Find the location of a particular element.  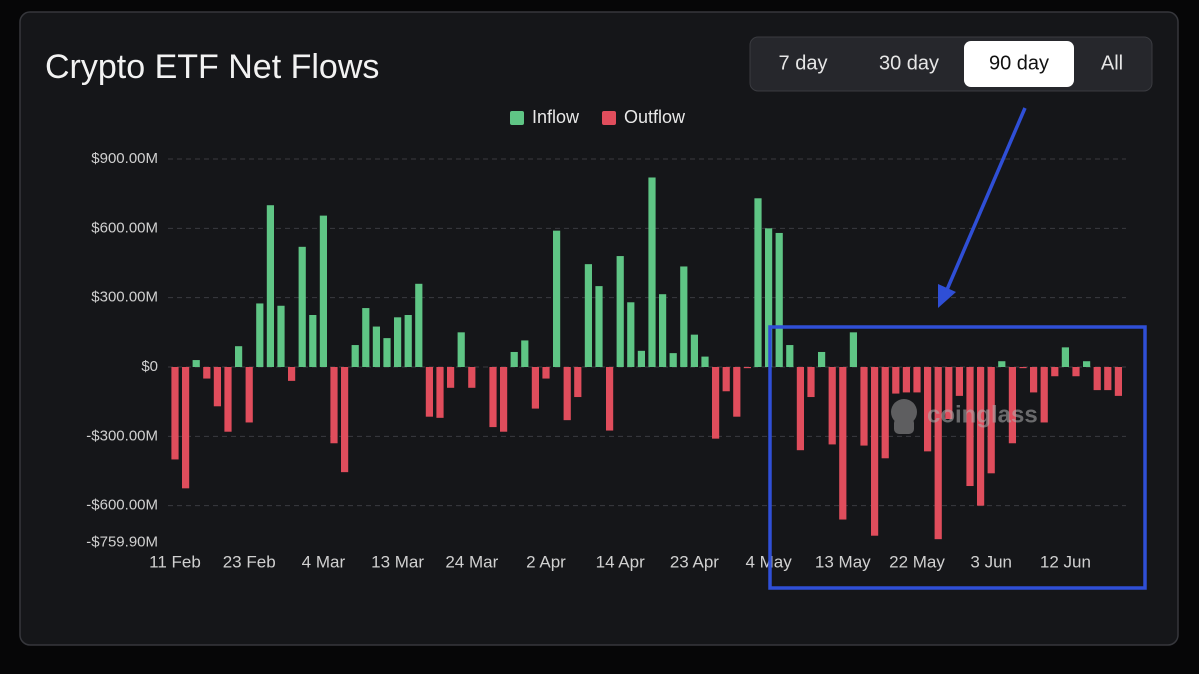

x-tick-label: 24 Mar is located at coordinates (471, 561).